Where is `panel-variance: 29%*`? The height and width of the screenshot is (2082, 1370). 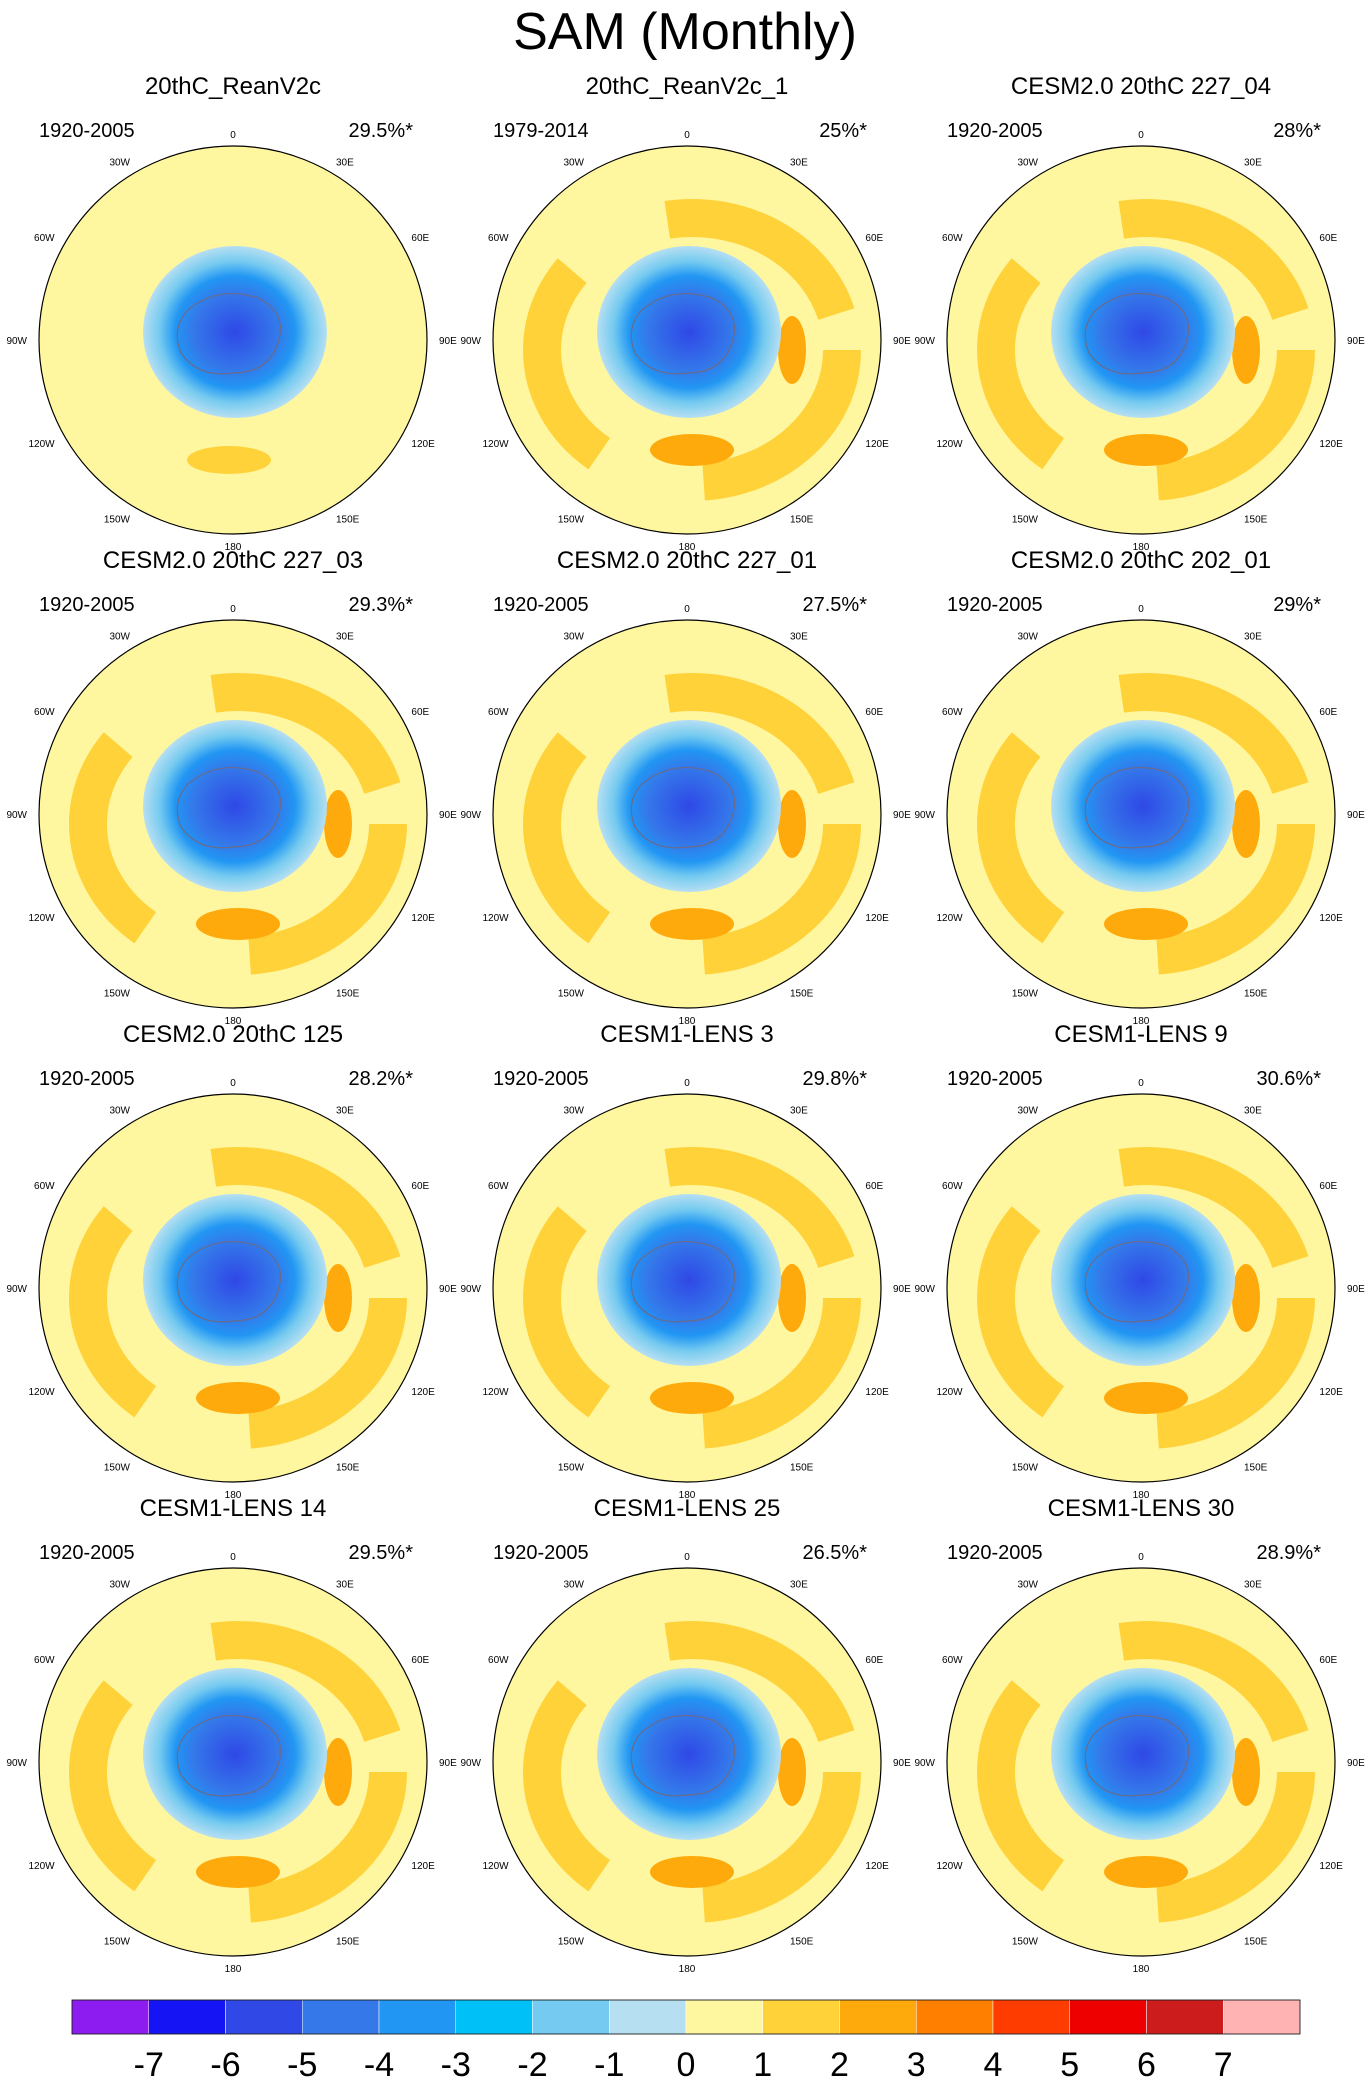
panel-variance: 29%* is located at coordinates (1297, 605).